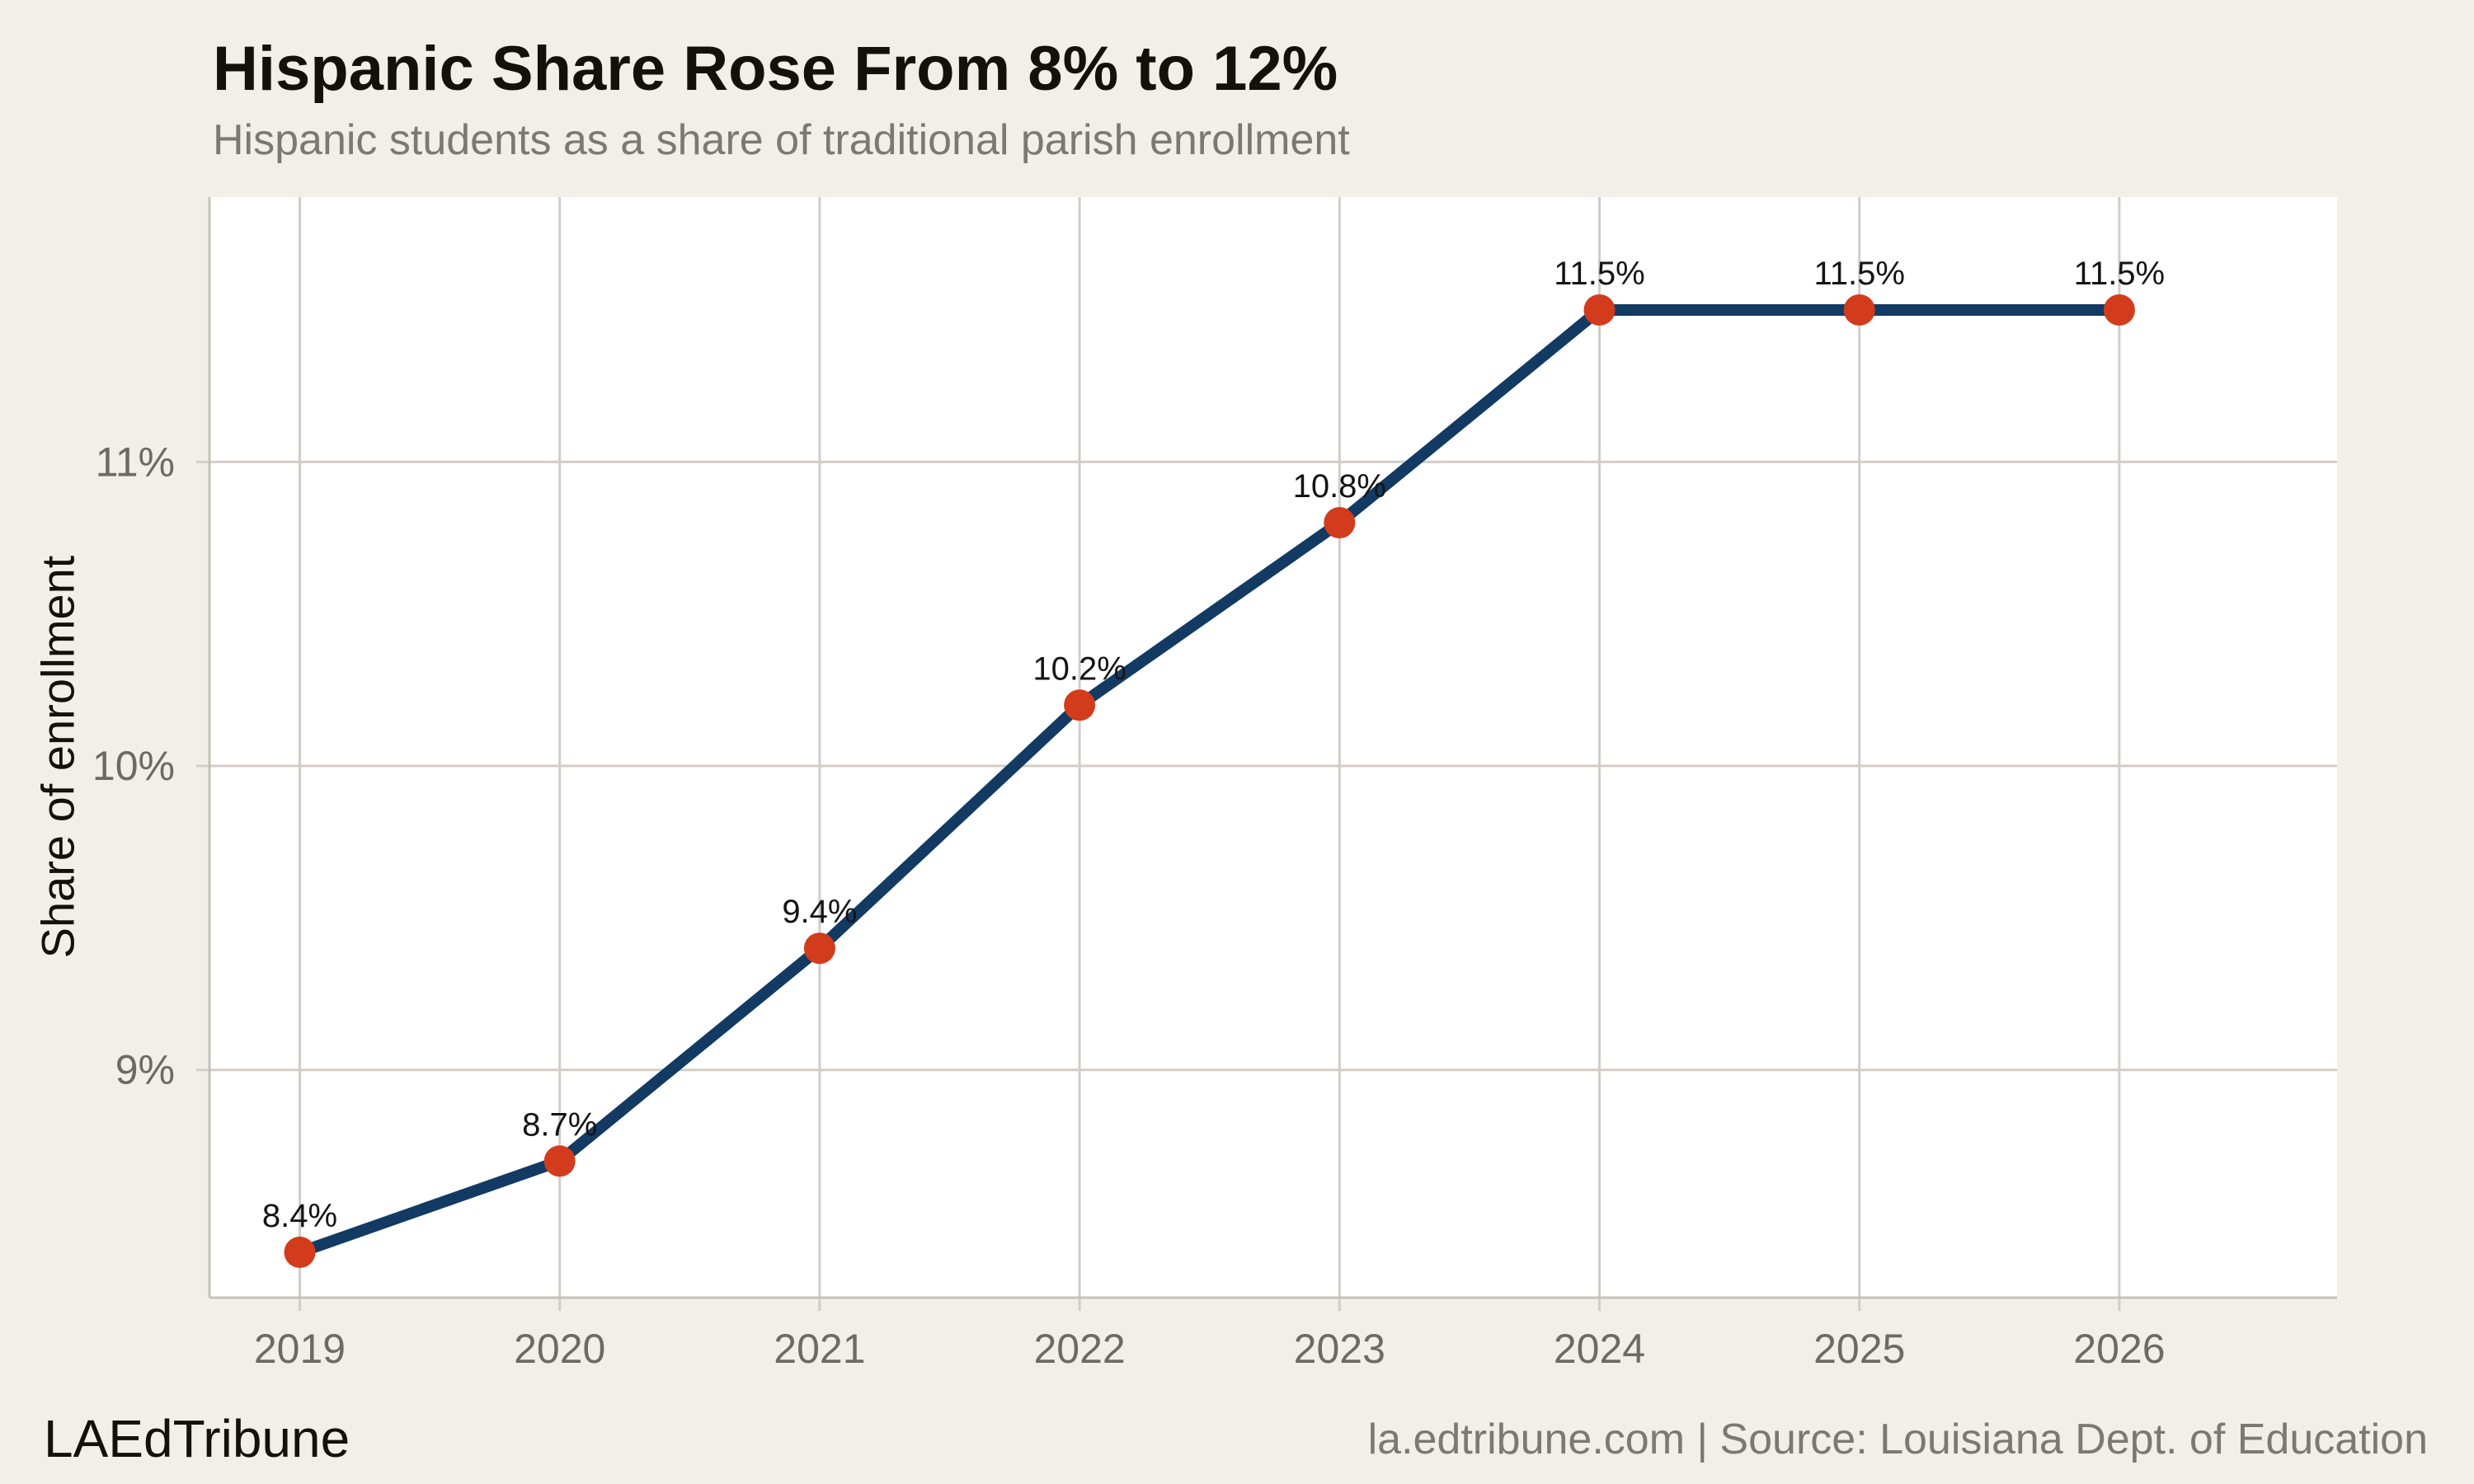 The image size is (2474, 1484). What do you see at coordinates (300, 1349) in the screenshot?
I see `x-tick-label-2019: 2019` at bounding box center [300, 1349].